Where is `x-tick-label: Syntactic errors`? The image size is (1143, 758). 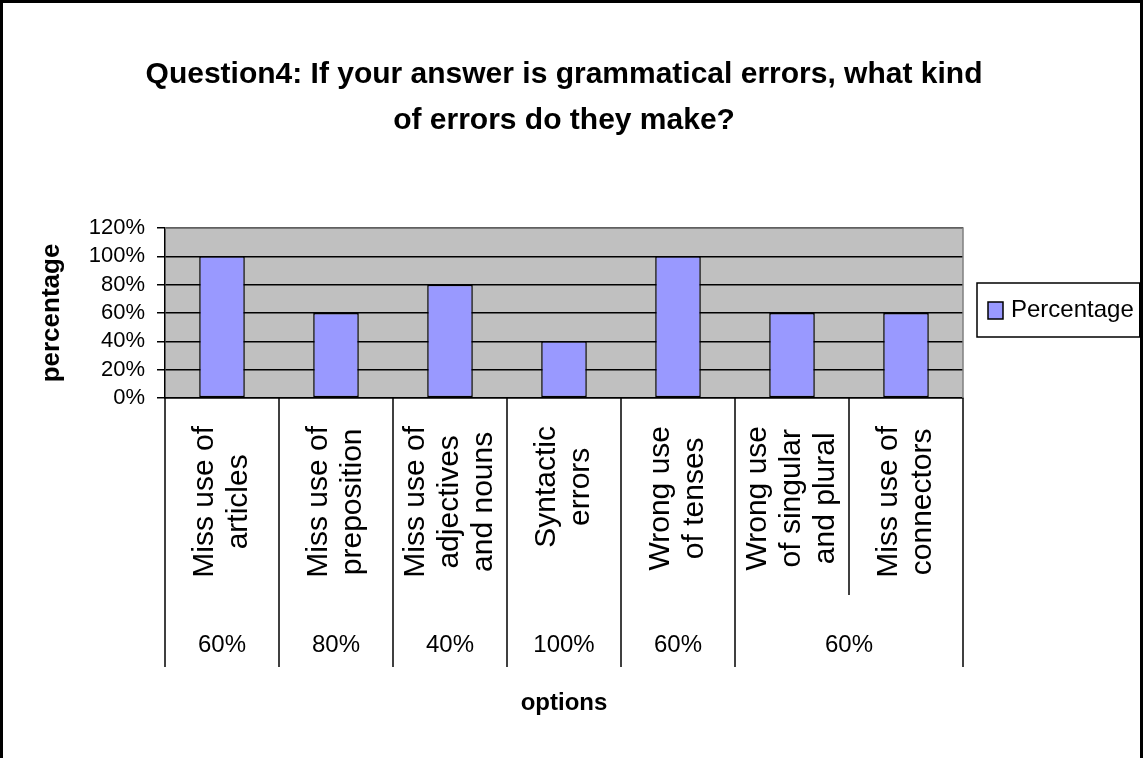 x-tick-label: Syntactic errors is located at coordinates (562, 487).